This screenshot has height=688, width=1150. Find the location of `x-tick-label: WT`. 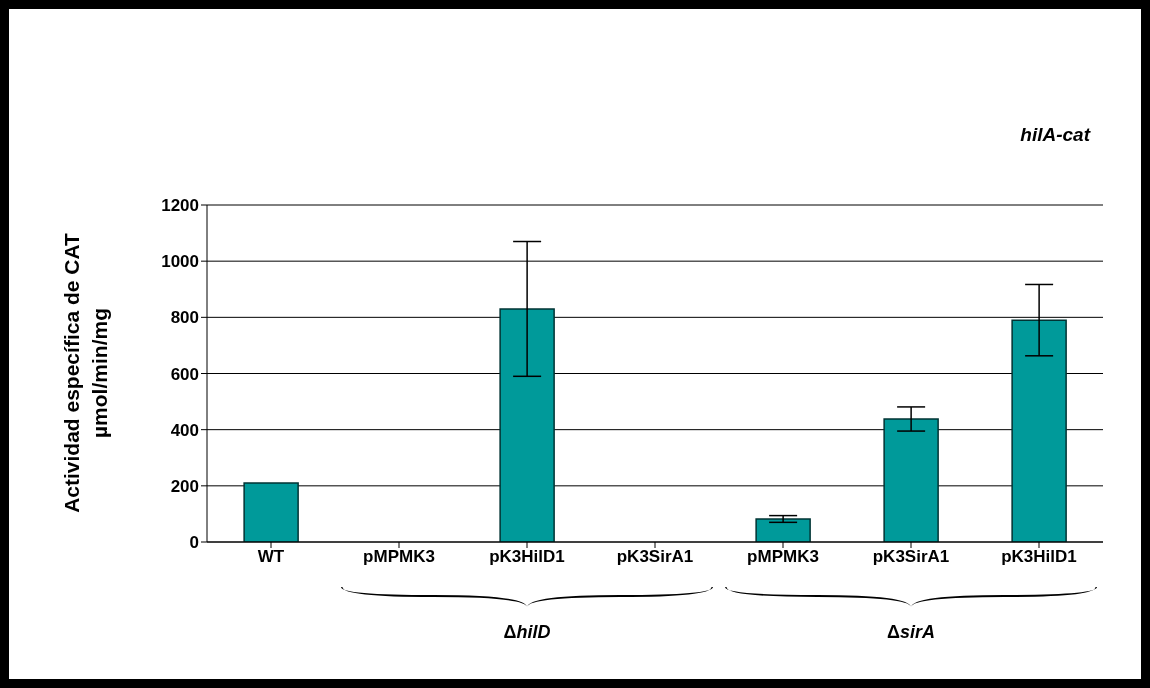

x-tick-label: WT is located at coordinates (271, 557).